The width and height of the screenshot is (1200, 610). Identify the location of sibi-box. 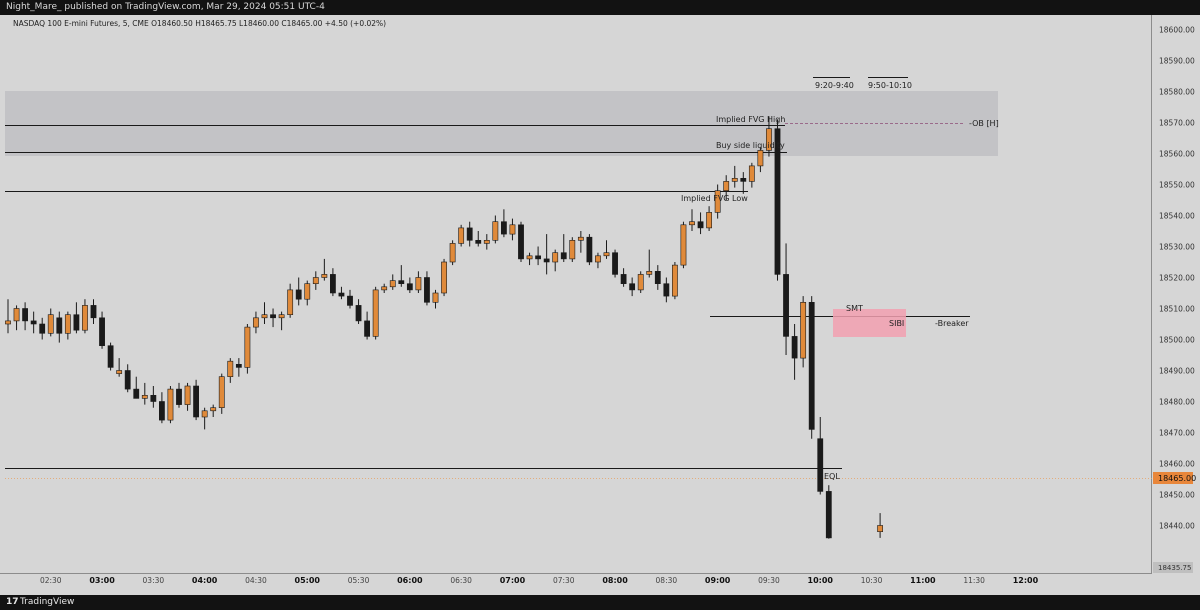
(869, 323).